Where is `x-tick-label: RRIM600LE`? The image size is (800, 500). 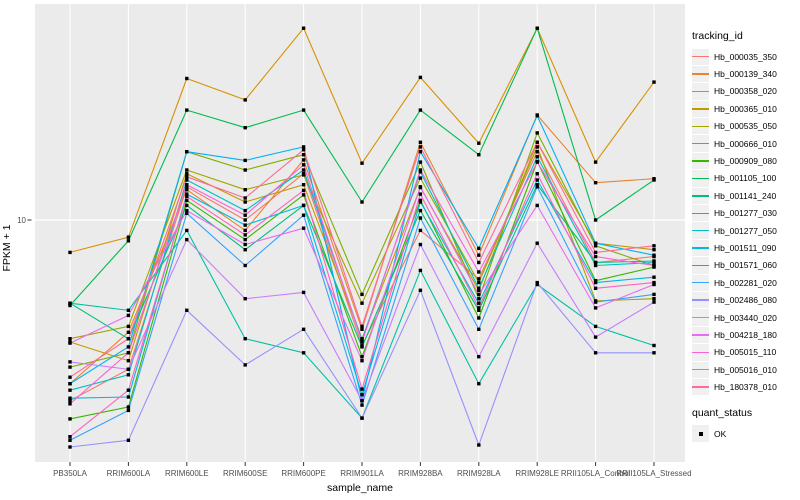
x-tick-label: RRIM600LE is located at coordinates (187, 473).